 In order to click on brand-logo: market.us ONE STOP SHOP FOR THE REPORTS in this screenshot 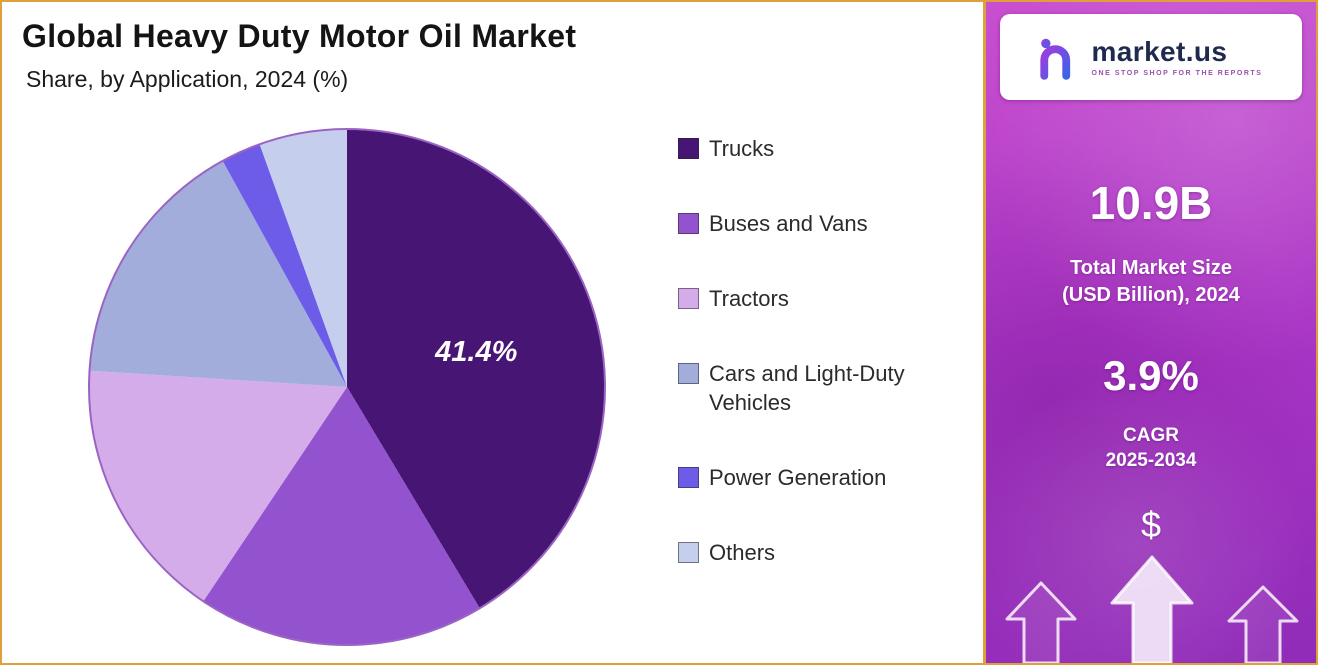, I will do `click(1151, 57)`.